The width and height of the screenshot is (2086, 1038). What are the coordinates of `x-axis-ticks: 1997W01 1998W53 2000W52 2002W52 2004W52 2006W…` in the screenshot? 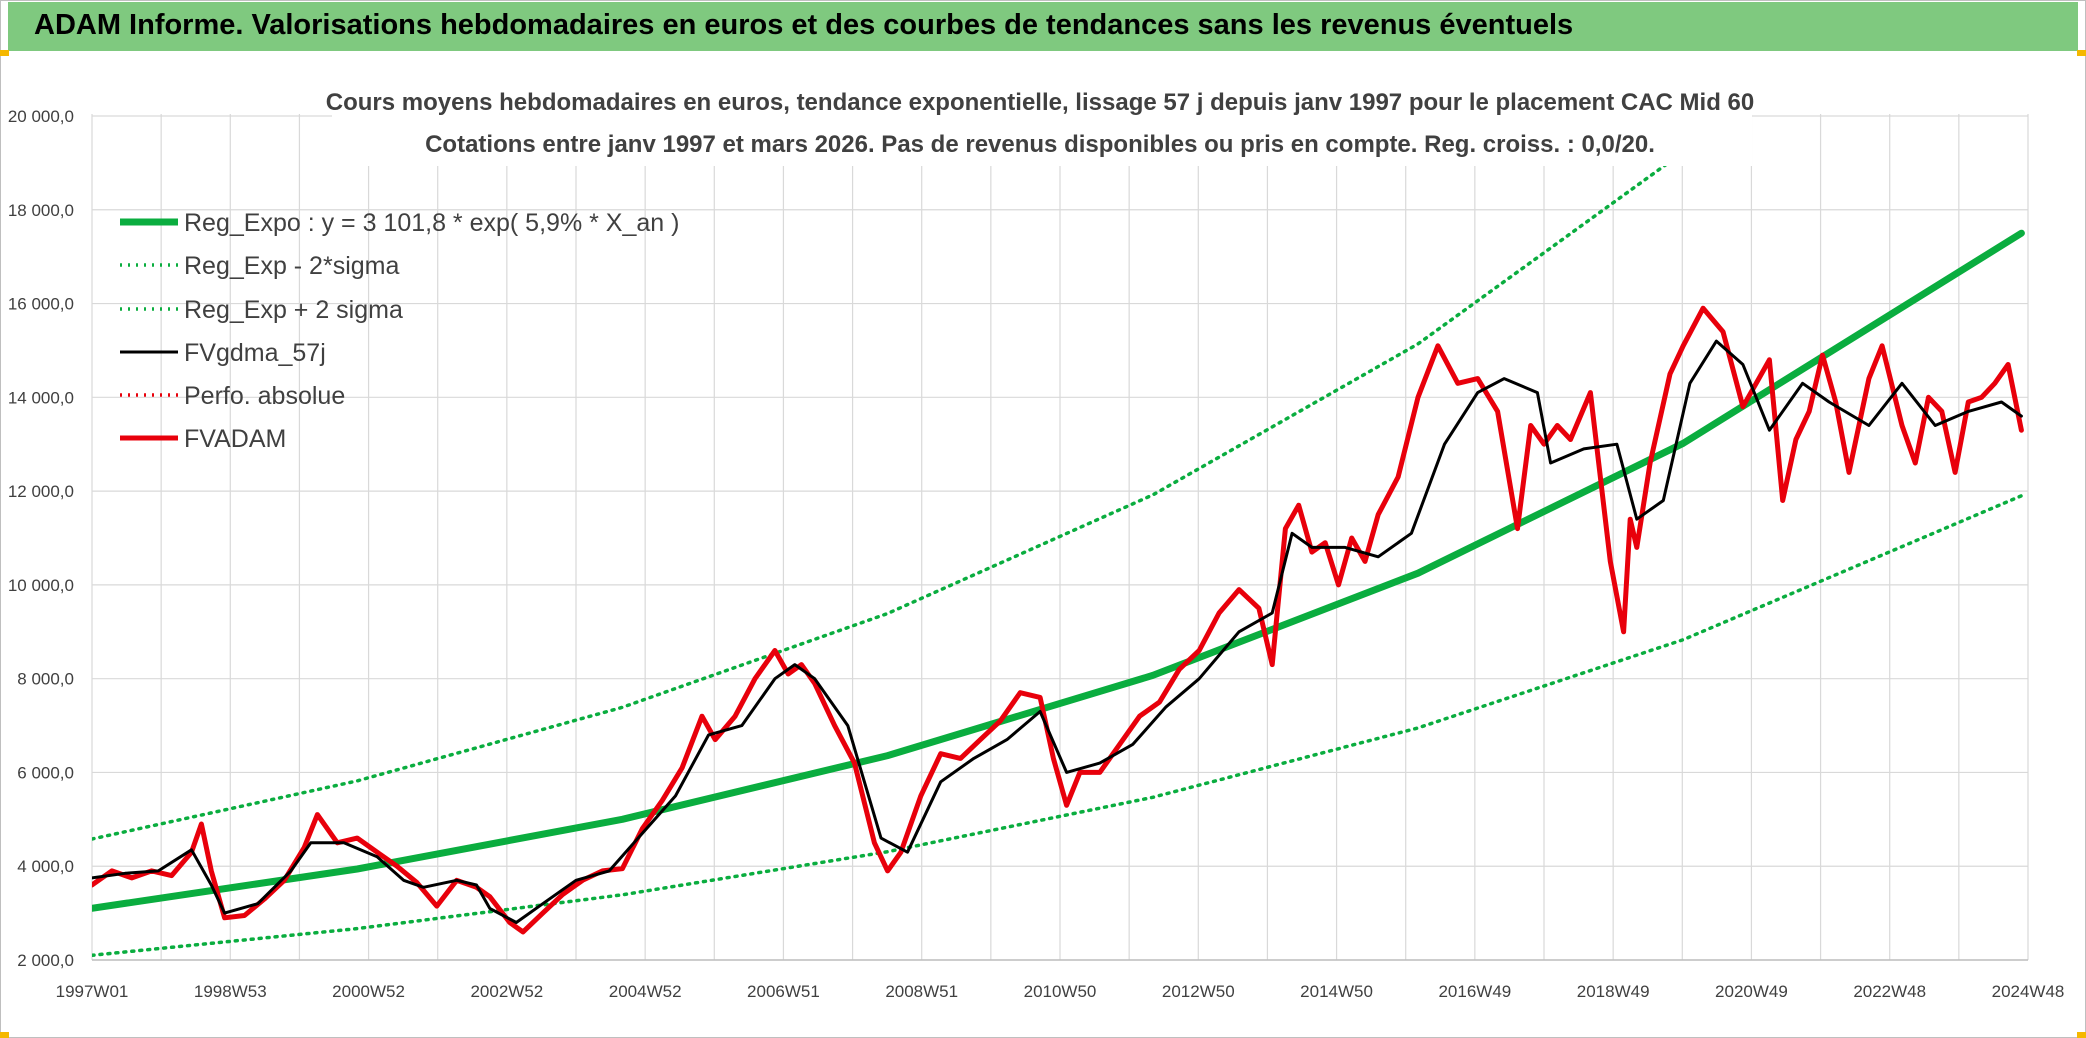 It's located at (1060, 991).